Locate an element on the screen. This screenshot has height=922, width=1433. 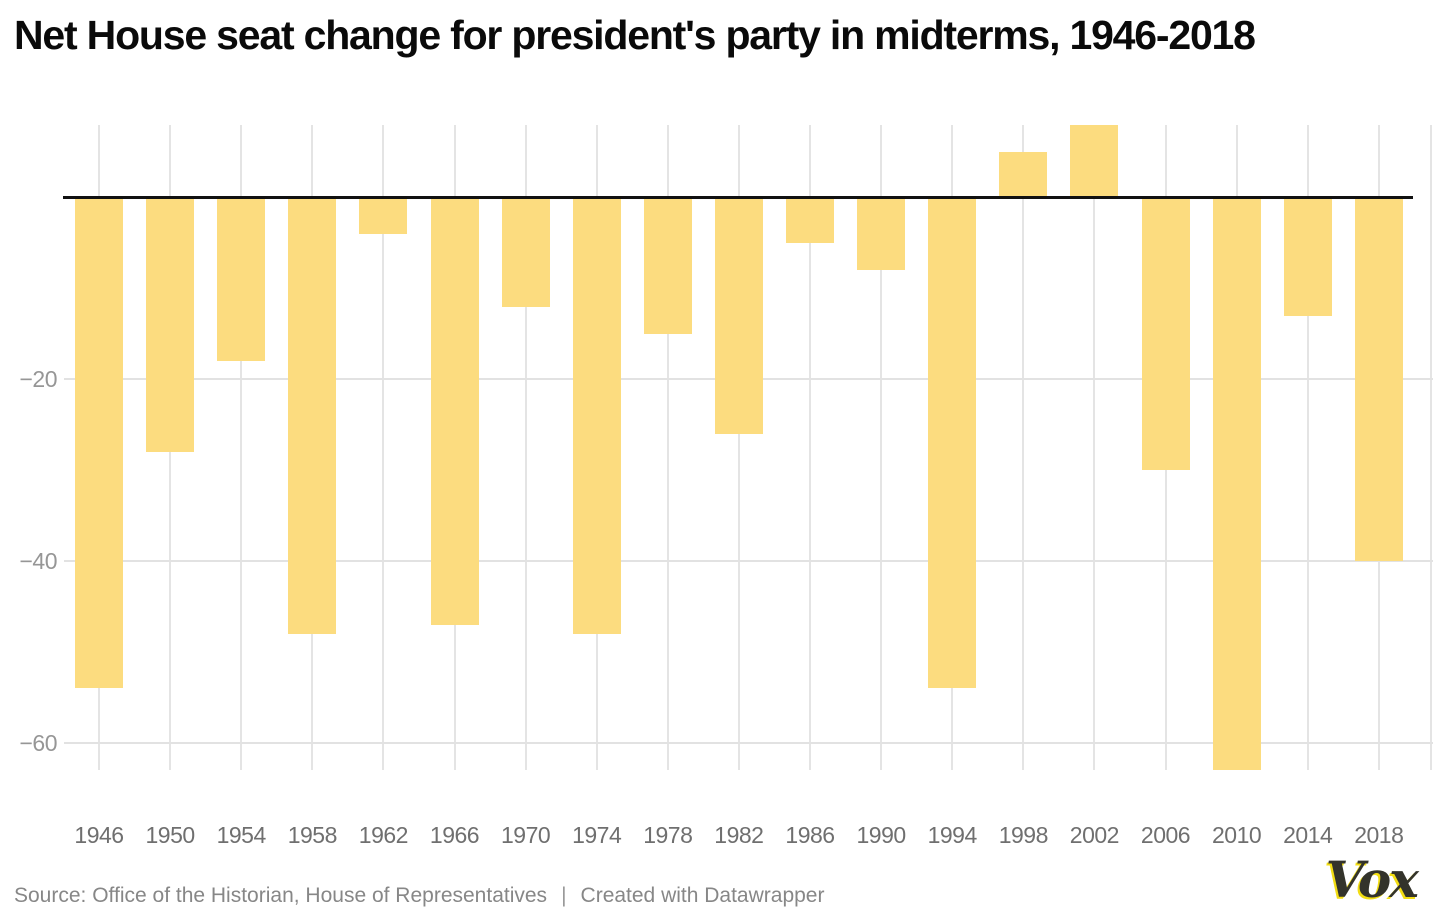
vertical-gridline-2014 is located at coordinates (1307, 447).